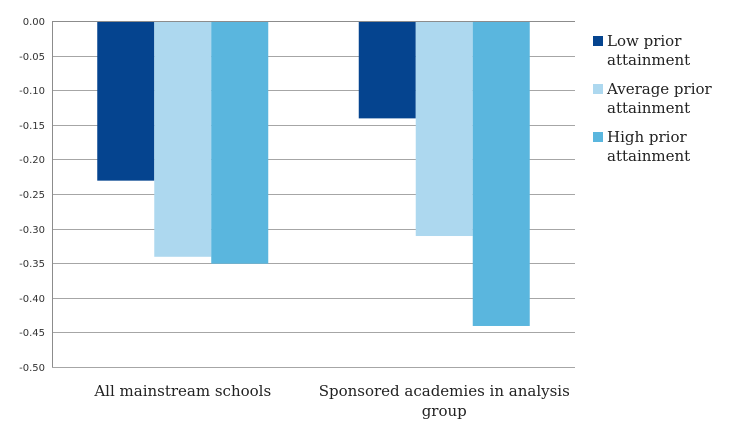 This screenshot has width=734, height=432. Describe the element at coordinates (182, 391) in the screenshot. I see `category-label: All mainstream schools` at that location.